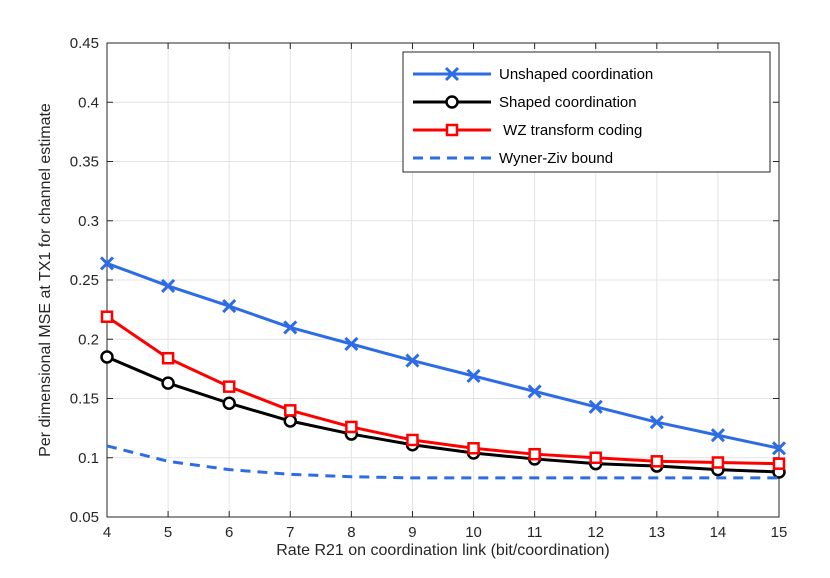  What do you see at coordinates (570, 130) in the screenshot?
I see `legend-label: WZ transform coding` at bounding box center [570, 130].